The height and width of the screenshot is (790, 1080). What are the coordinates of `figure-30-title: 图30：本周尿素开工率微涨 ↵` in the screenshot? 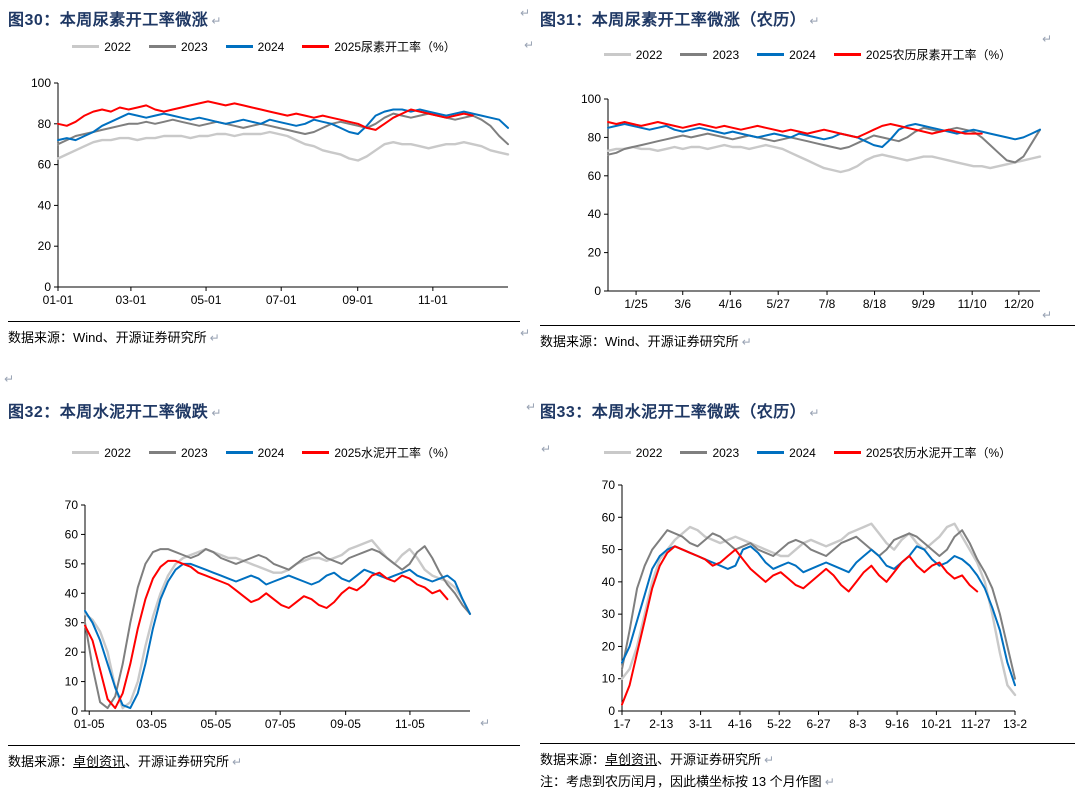 It's located at (264, 18).